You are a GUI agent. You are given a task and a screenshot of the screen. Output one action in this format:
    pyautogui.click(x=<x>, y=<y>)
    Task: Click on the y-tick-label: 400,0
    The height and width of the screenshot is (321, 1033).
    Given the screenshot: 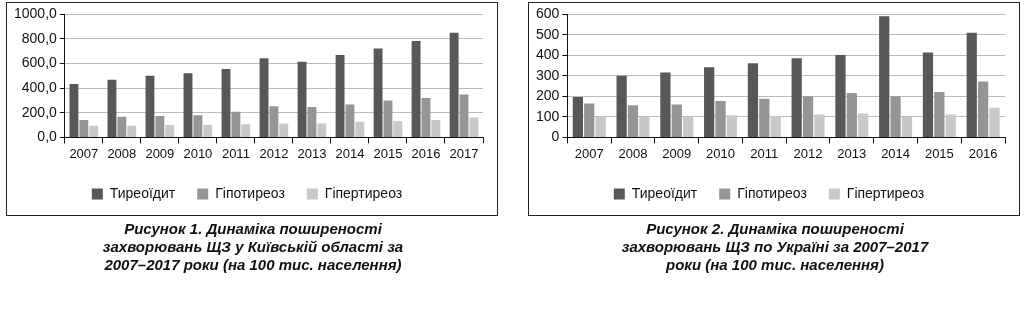 What is the action you would take?
    pyautogui.click(x=39, y=87)
    